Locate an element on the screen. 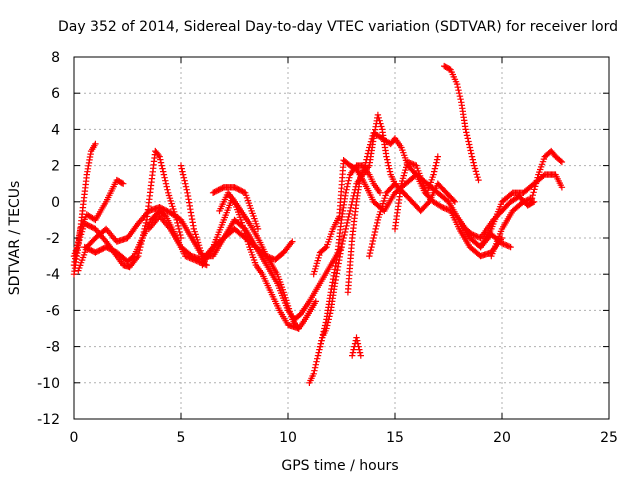 The height and width of the screenshot is (480, 640). y-axis-label: SDTVAR / TECUs is located at coordinates (15, 238).